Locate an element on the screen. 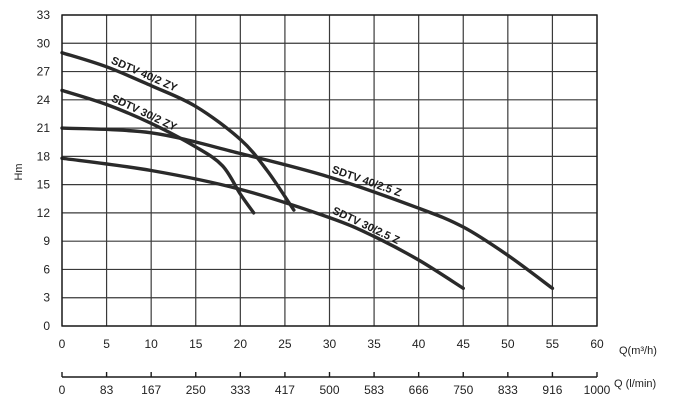 Image resolution: width=695 pixels, height=400 pixels. series-label: SDTV 40/2 ZY is located at coordinates (144, 75).